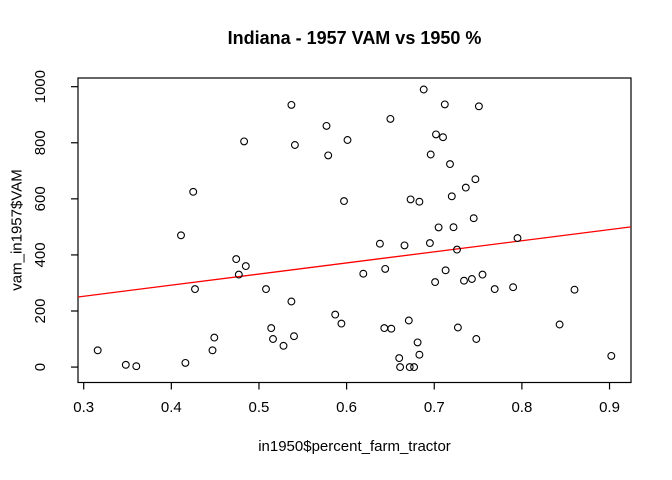 This screenshot has width=672, height=480. What do you see at coordinates (40, 86) in the screenshot?
I see `y-axis-tick-label: 1000` at bounding box center [40, 86].